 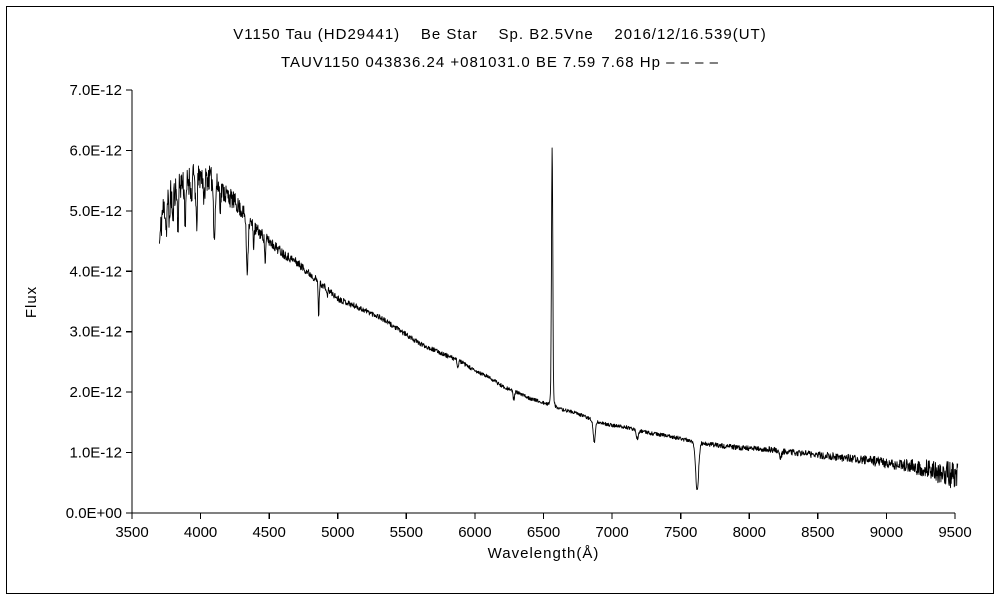 What do you see at coordinates (200, 532) in the screenshot?
I see `x-tick-label: 4000` at bounding box center [200, 532].